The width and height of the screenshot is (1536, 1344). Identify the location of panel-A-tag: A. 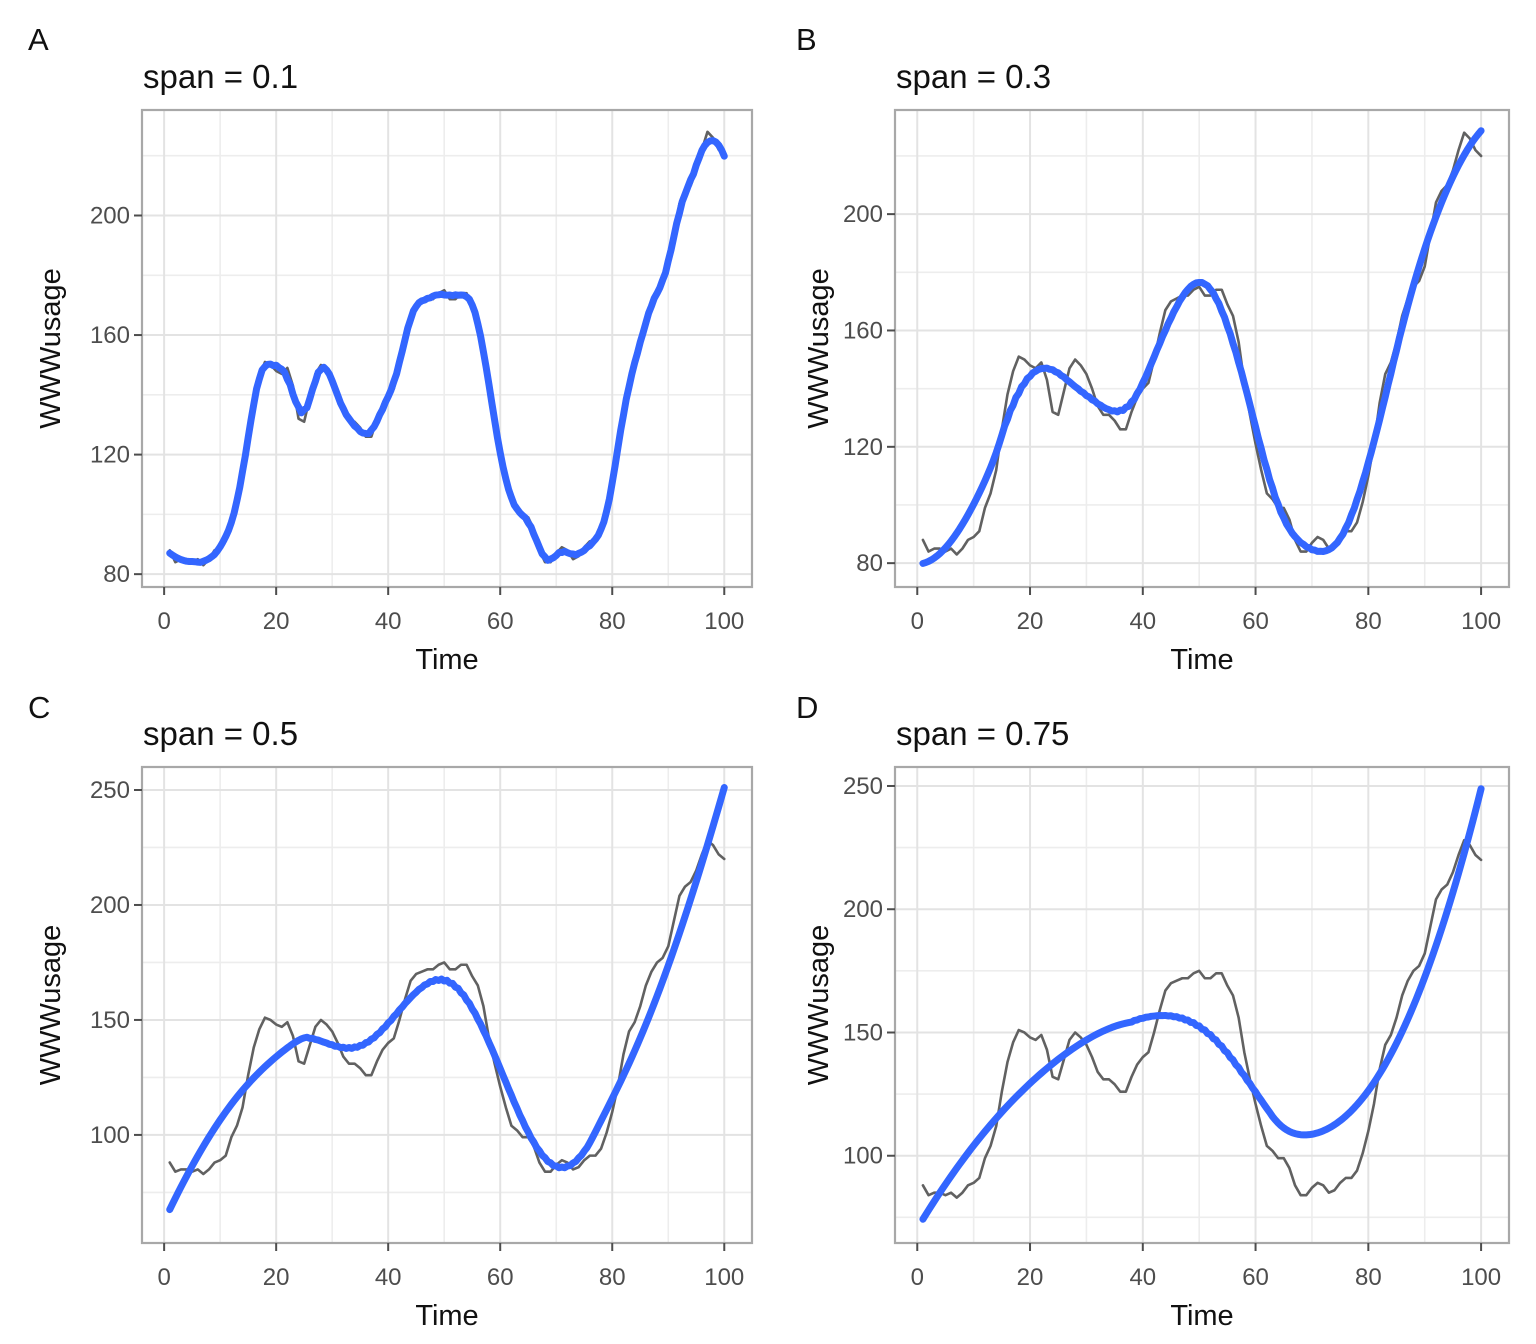
(38, 39).